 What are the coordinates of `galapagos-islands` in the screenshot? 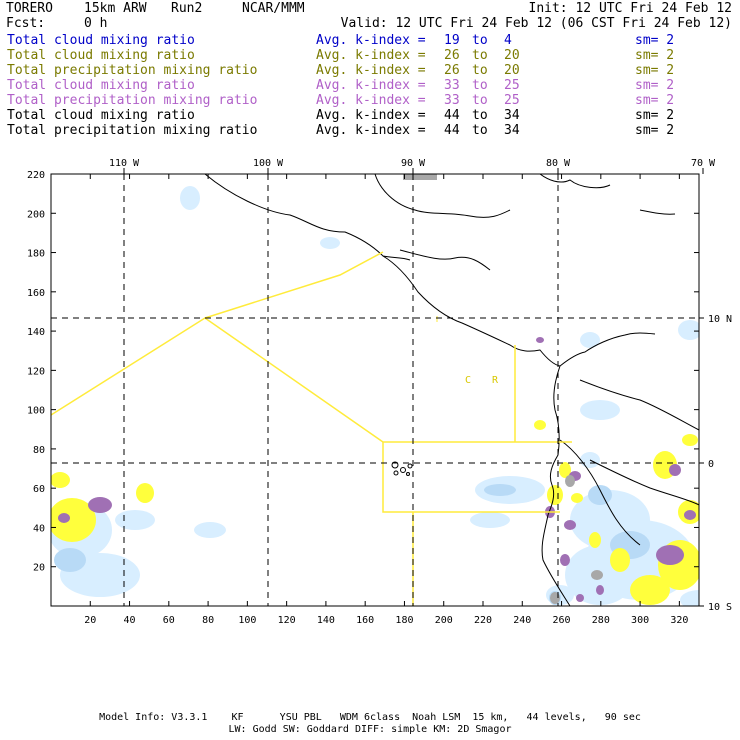 It's located at (402, 468).